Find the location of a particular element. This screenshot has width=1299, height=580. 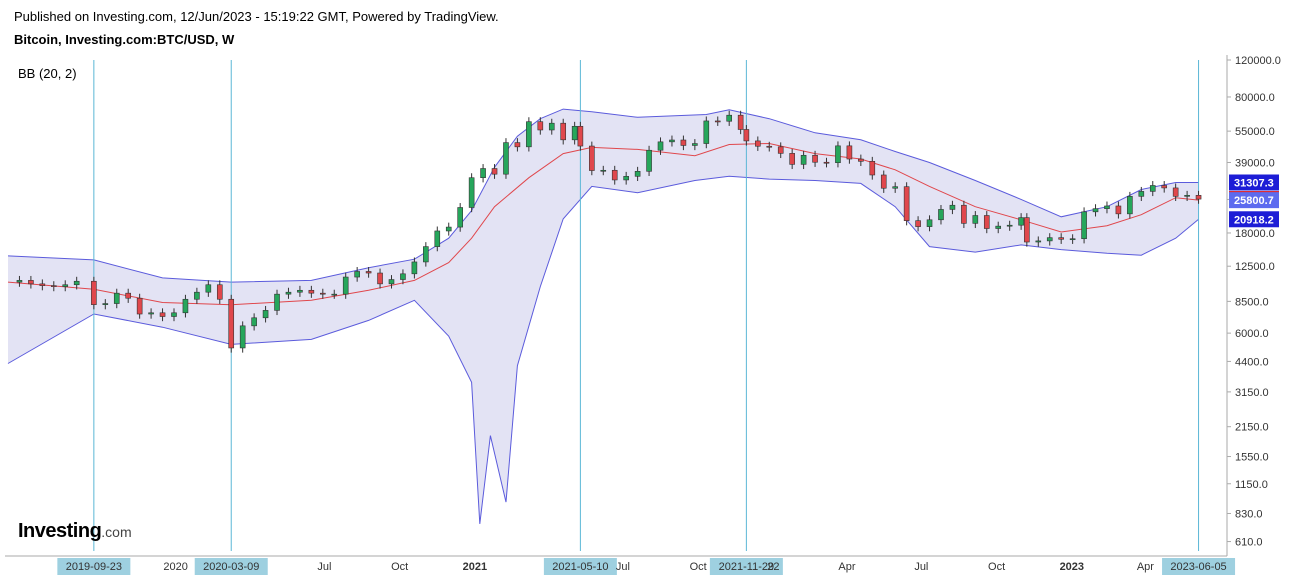

x-tick-label: 2019-09-23 is located at coordinates (94, 567).